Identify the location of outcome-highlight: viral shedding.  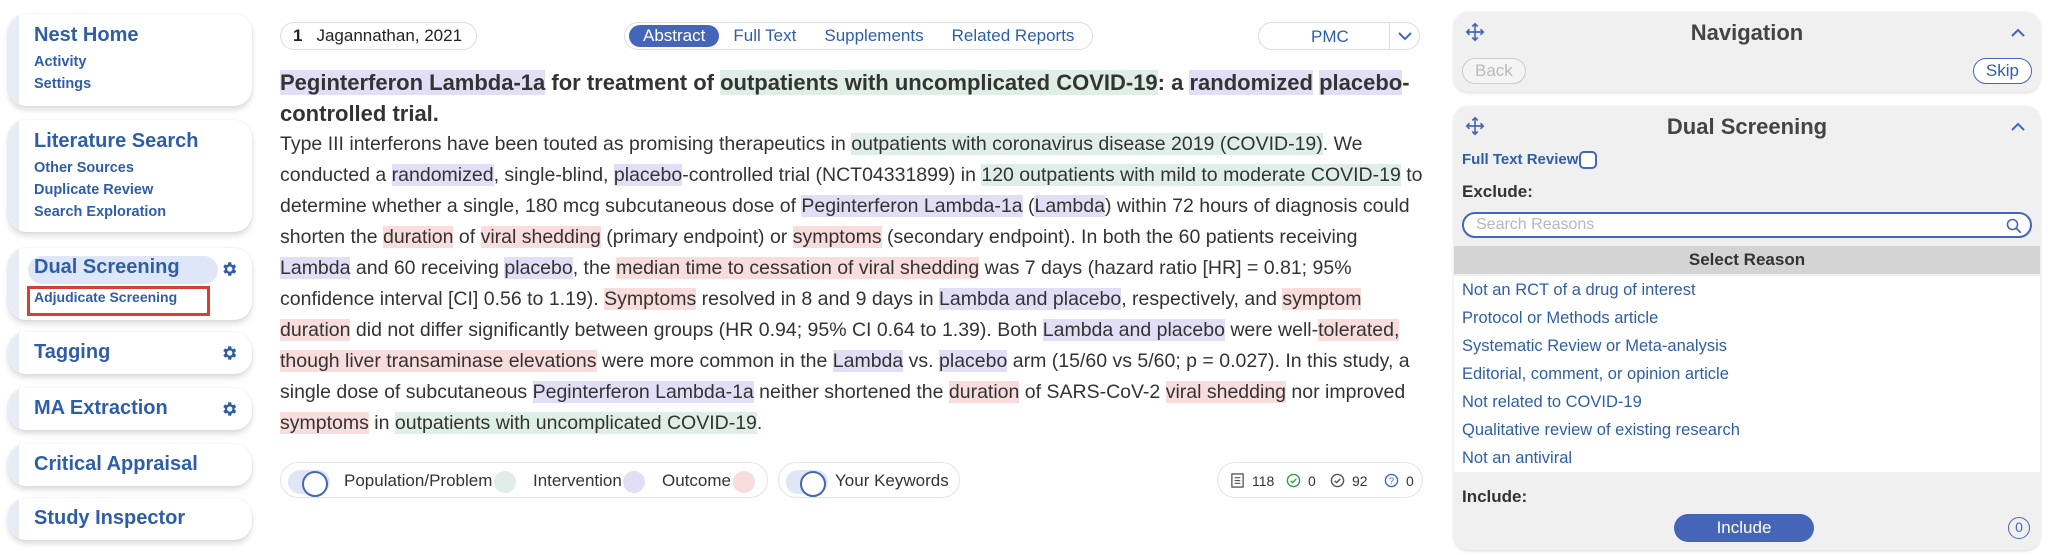
(1226, 392).